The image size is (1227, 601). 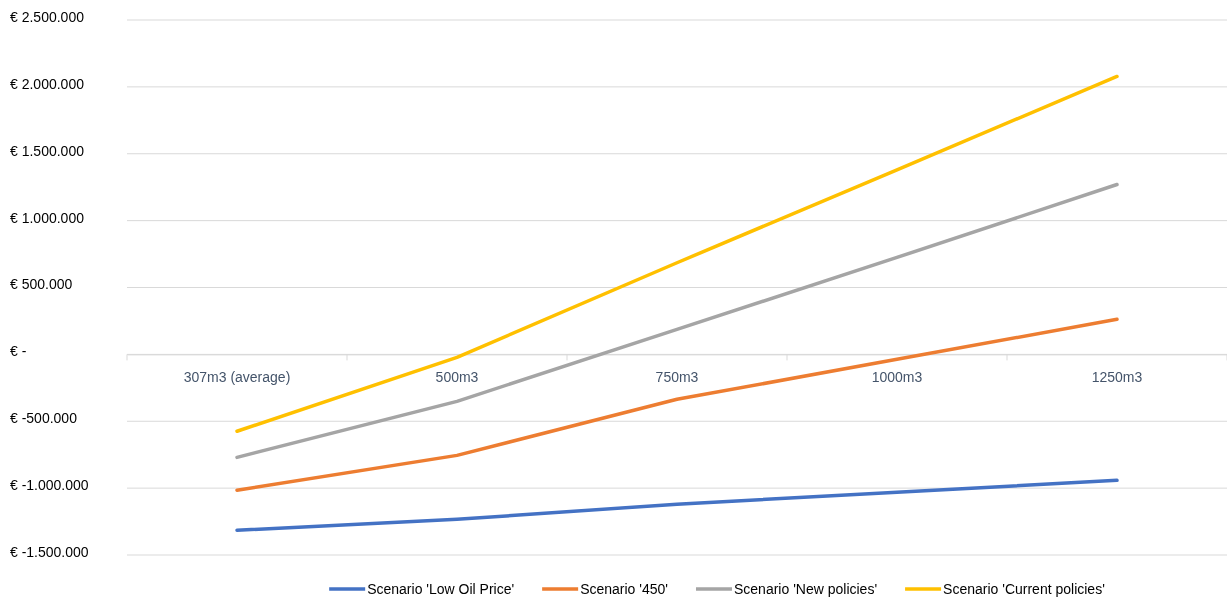 I want to click on y-tick-label: € 2.000.000, so click(x=47, y=83).